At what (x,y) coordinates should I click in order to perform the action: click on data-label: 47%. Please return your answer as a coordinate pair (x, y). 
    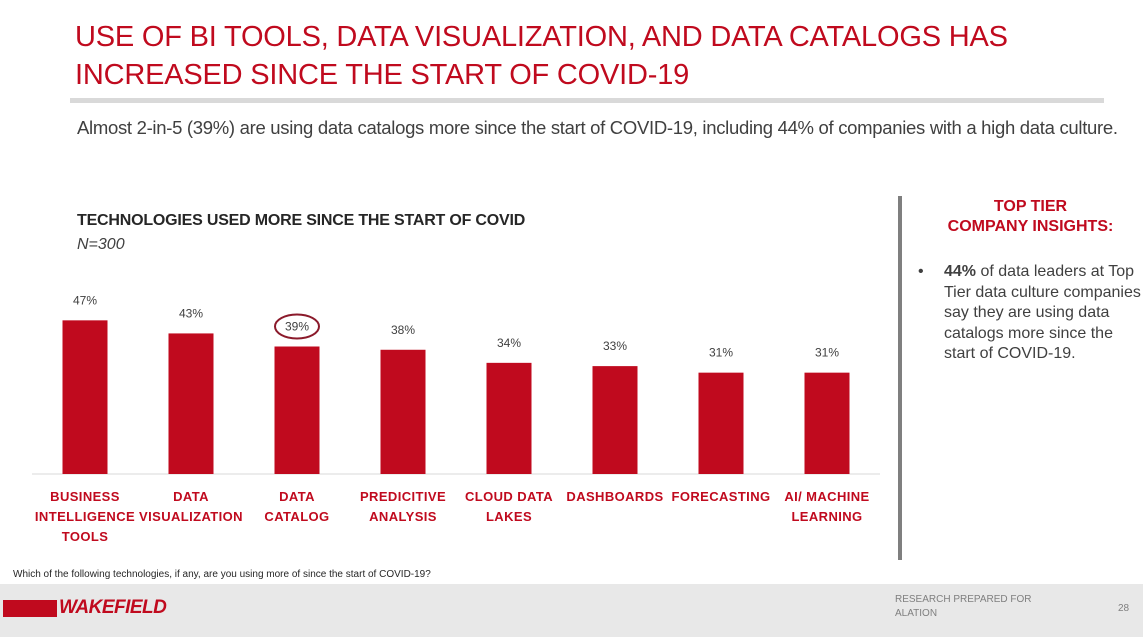
    Looking at the image, I should click on (85, 300).